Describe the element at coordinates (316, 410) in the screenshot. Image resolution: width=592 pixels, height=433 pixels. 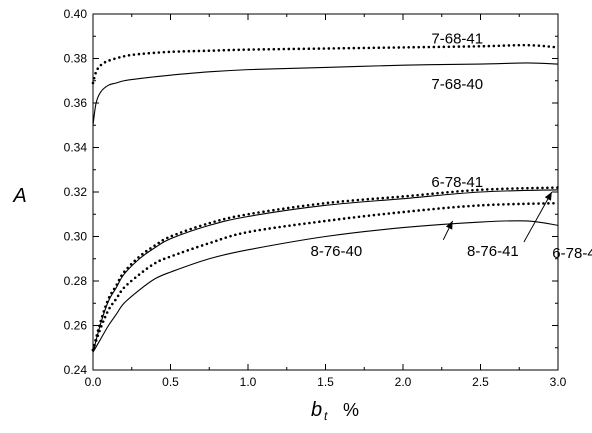
I see `x-axis-title: b` at that location.